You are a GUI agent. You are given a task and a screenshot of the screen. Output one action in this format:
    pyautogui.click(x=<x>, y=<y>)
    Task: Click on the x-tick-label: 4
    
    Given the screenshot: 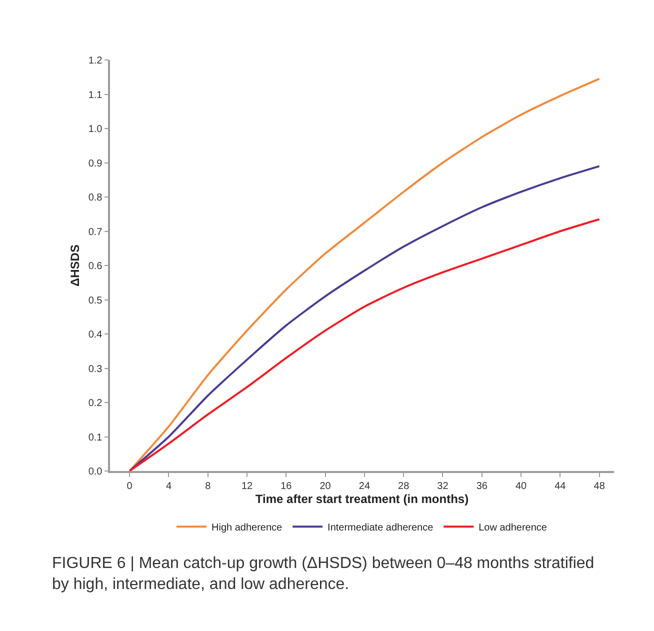 What is the action you would take?
    pyautogui.click(x=169, y=486)
    